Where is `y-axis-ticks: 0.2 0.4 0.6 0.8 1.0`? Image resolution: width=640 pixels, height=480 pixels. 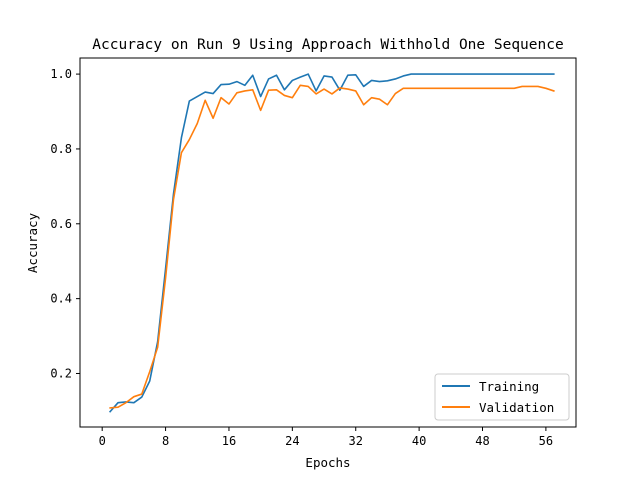
y-axis-ticks: 0.2 0.4 0.6 0.8 1.0 is located at coordinates (65, 223).